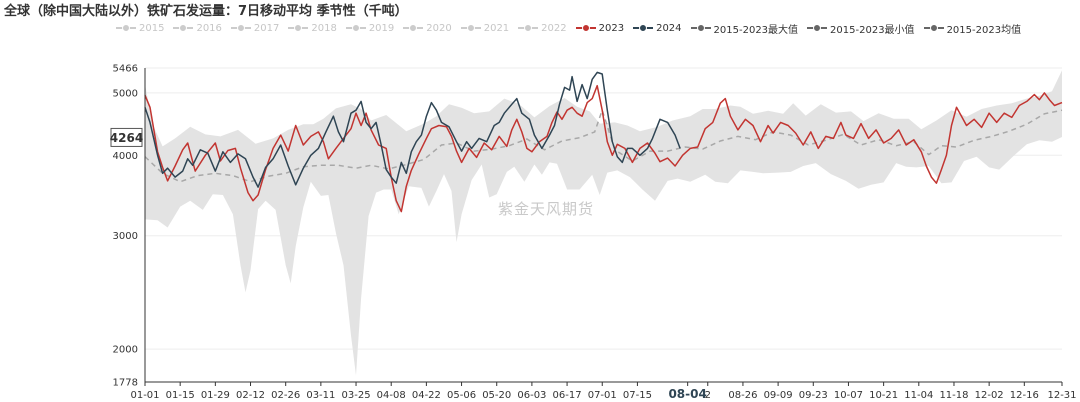 The width and height of the screenshot is (1080, 402). I want to click on legend-item: 2015, so click(140, 28).